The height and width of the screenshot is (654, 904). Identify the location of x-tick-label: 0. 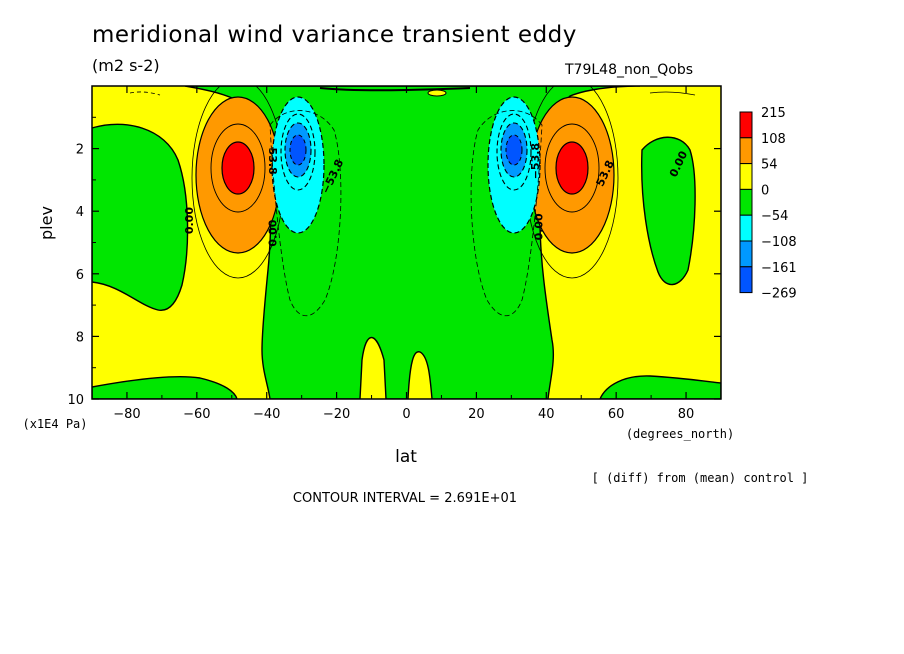
(406, 414).